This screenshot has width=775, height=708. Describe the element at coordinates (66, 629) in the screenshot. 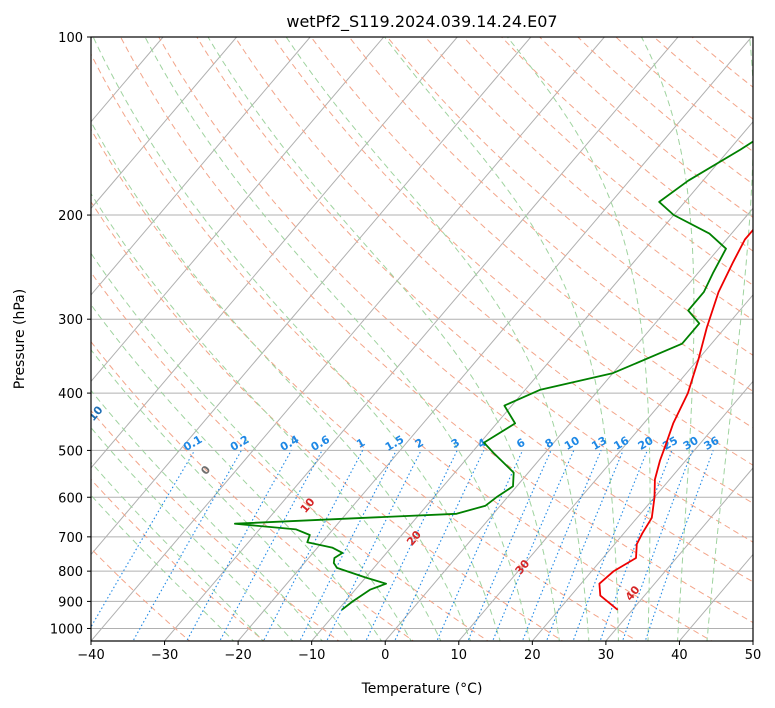

I see `y-tick-label: 1000` at that location.